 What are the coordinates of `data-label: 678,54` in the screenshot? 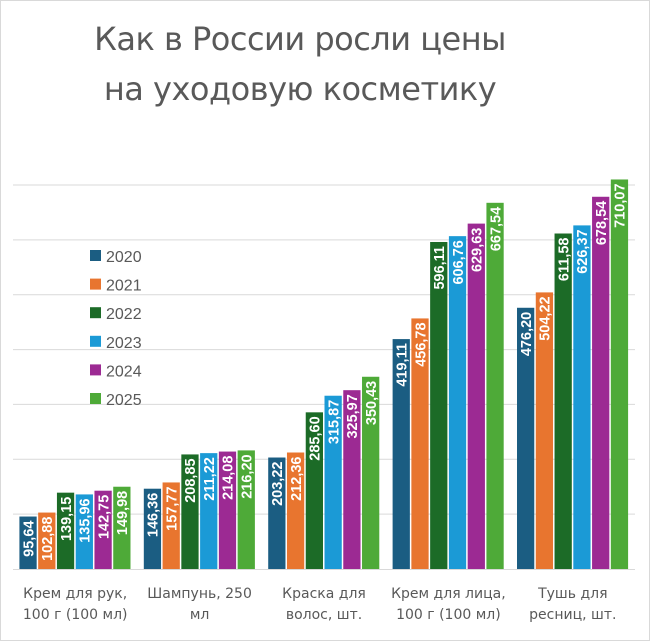 It's located at (602, 223).